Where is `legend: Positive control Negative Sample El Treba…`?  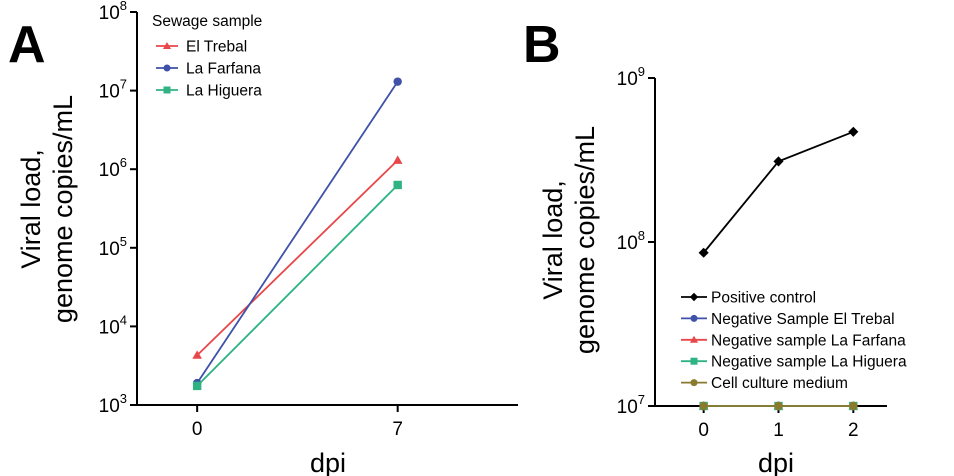 legend: Positive control Negative Sample El Treba… is located at coordinates (794, 341).